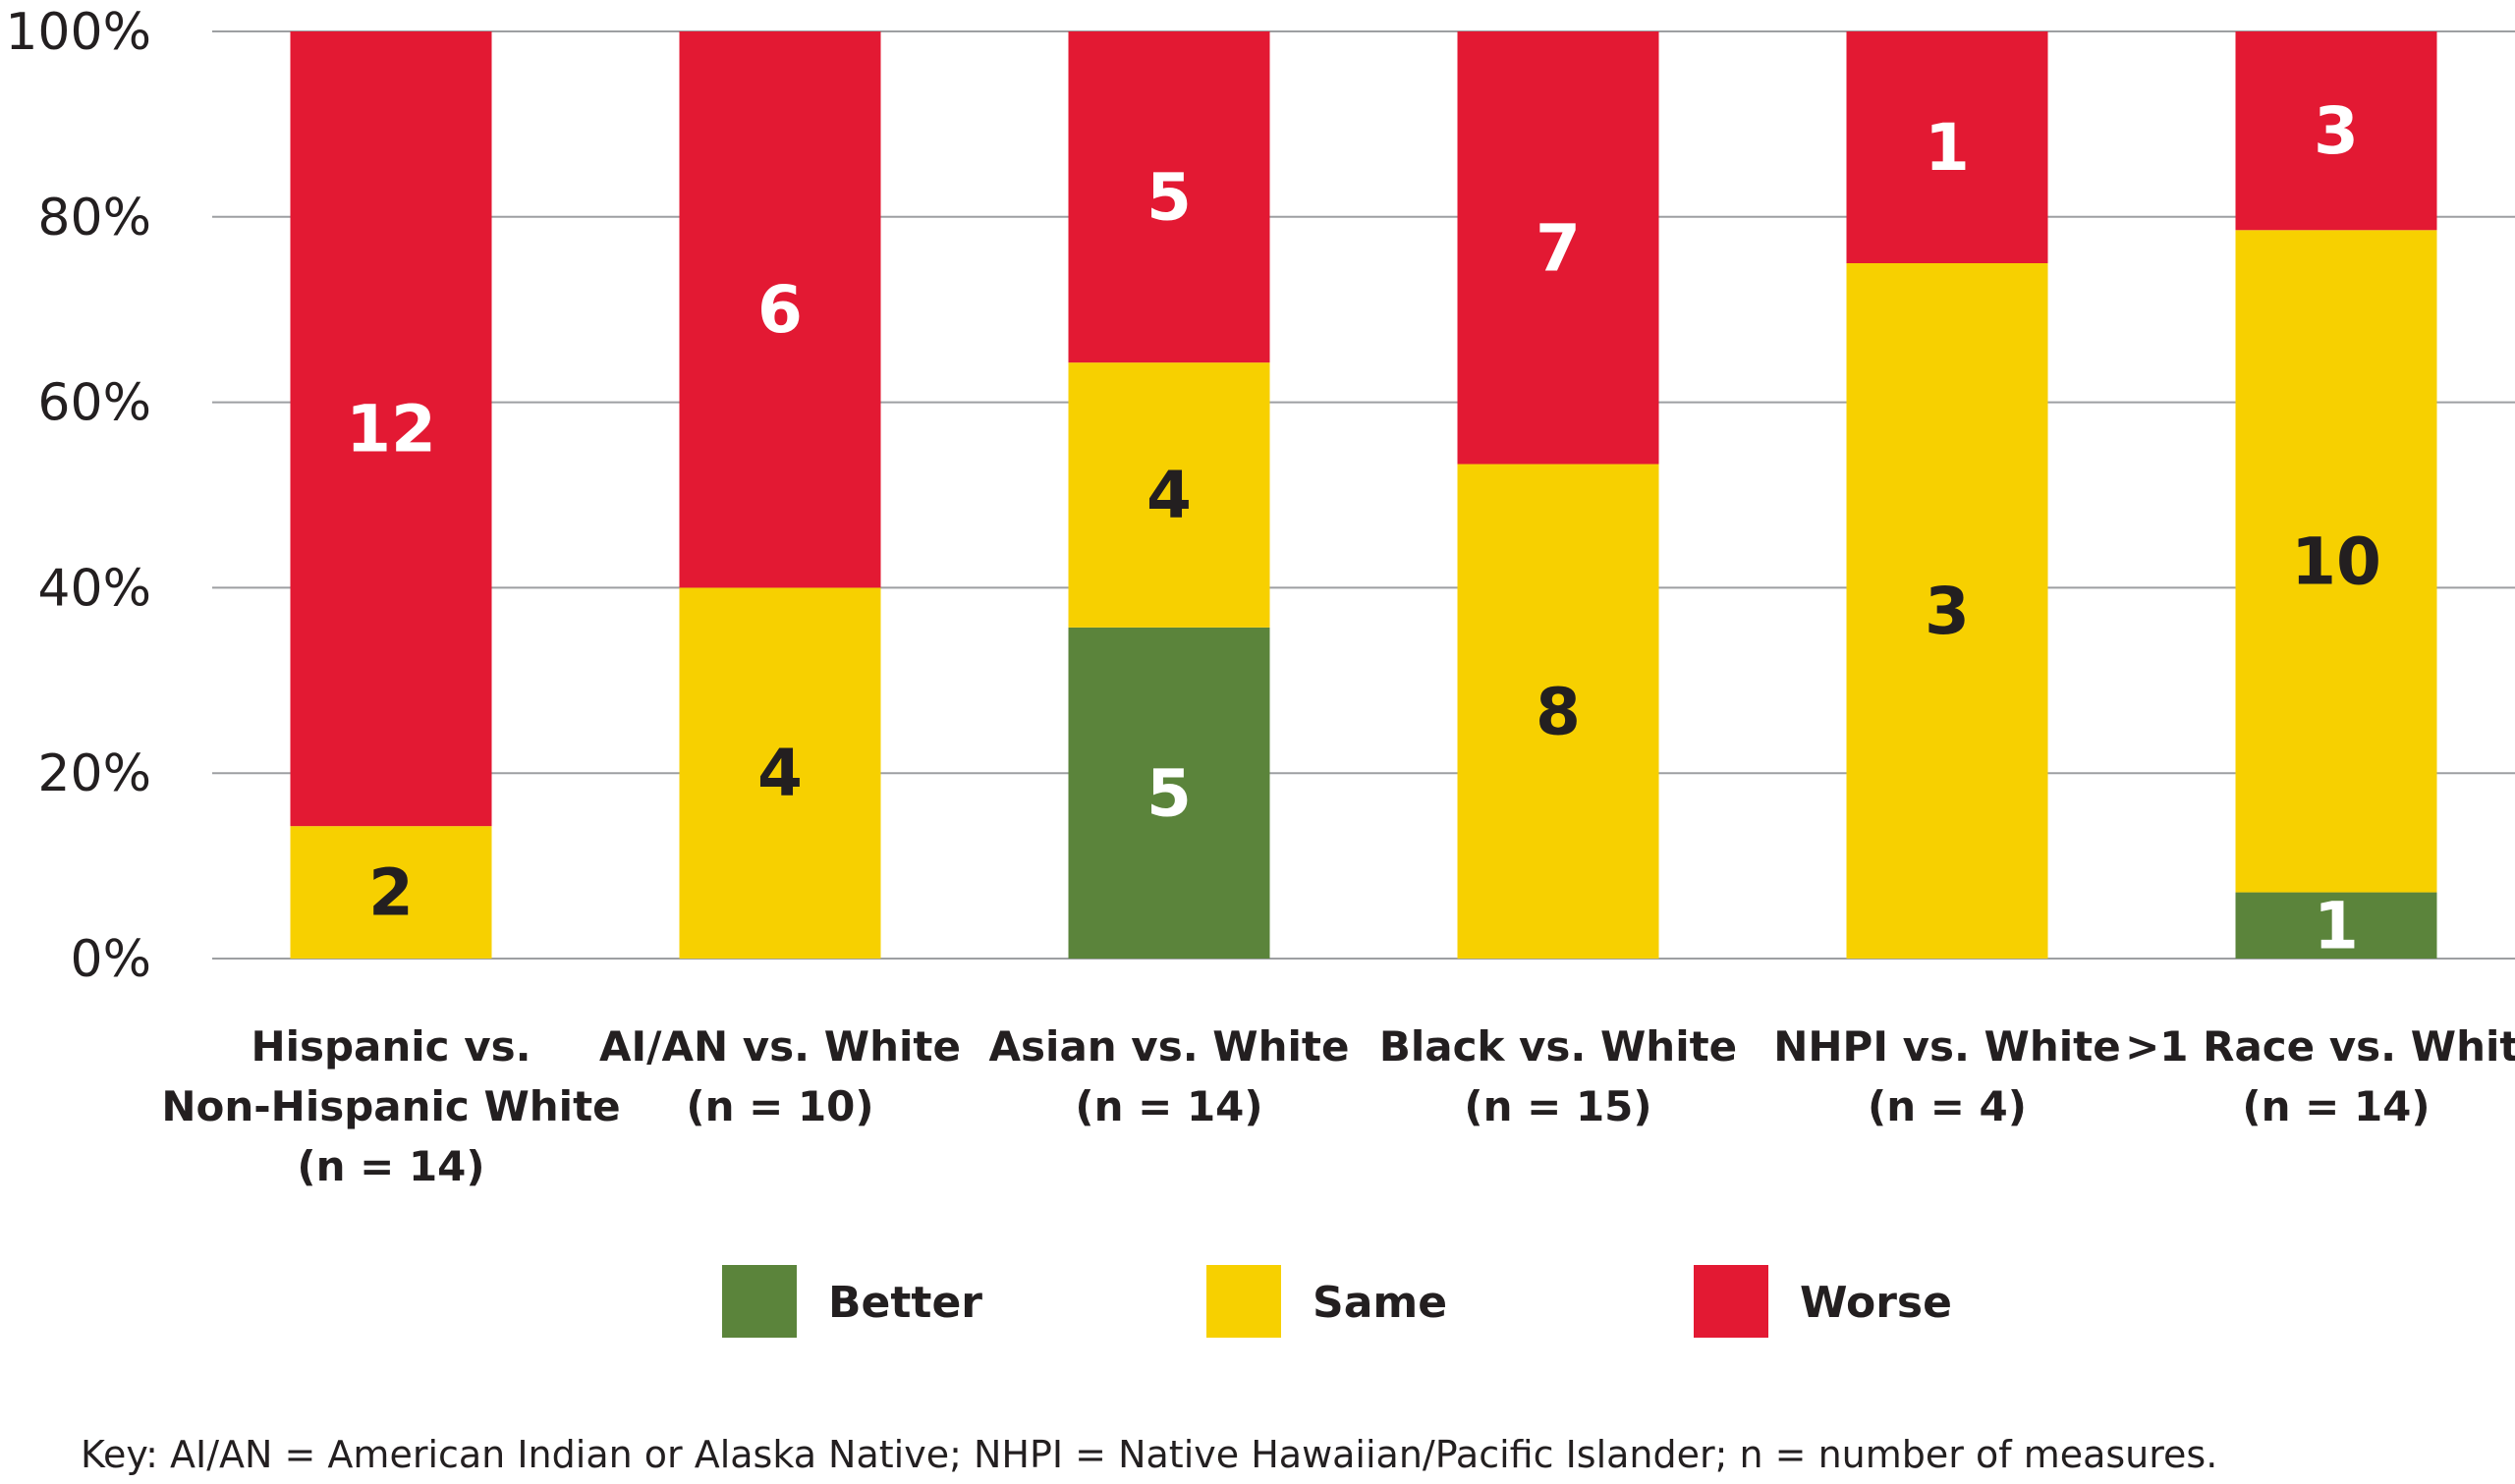 The image size is (2515, 1484). I want to click on legend: Better Same Worse, so click(1337, 1301).